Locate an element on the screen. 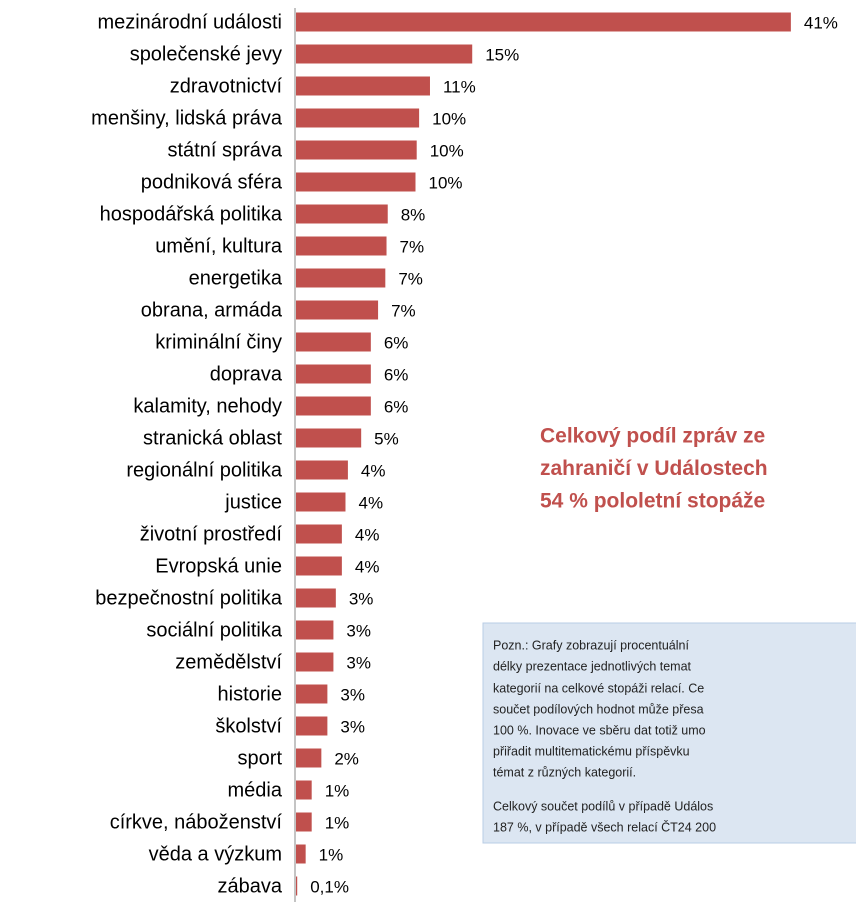 This screenshot has height=923, width=856. category-label: regionální politika is located at coordinates (204, 470).